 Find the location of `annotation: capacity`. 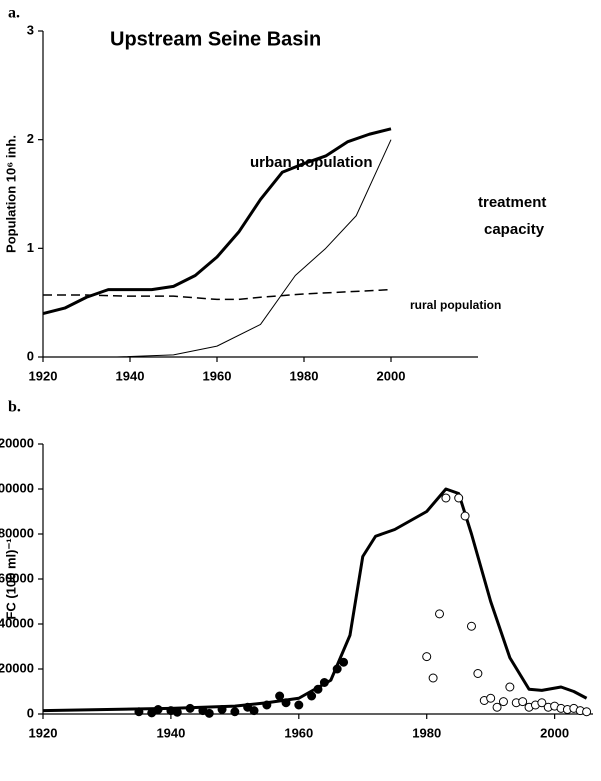

annotation: capacity is located at coordinates (514, 229).